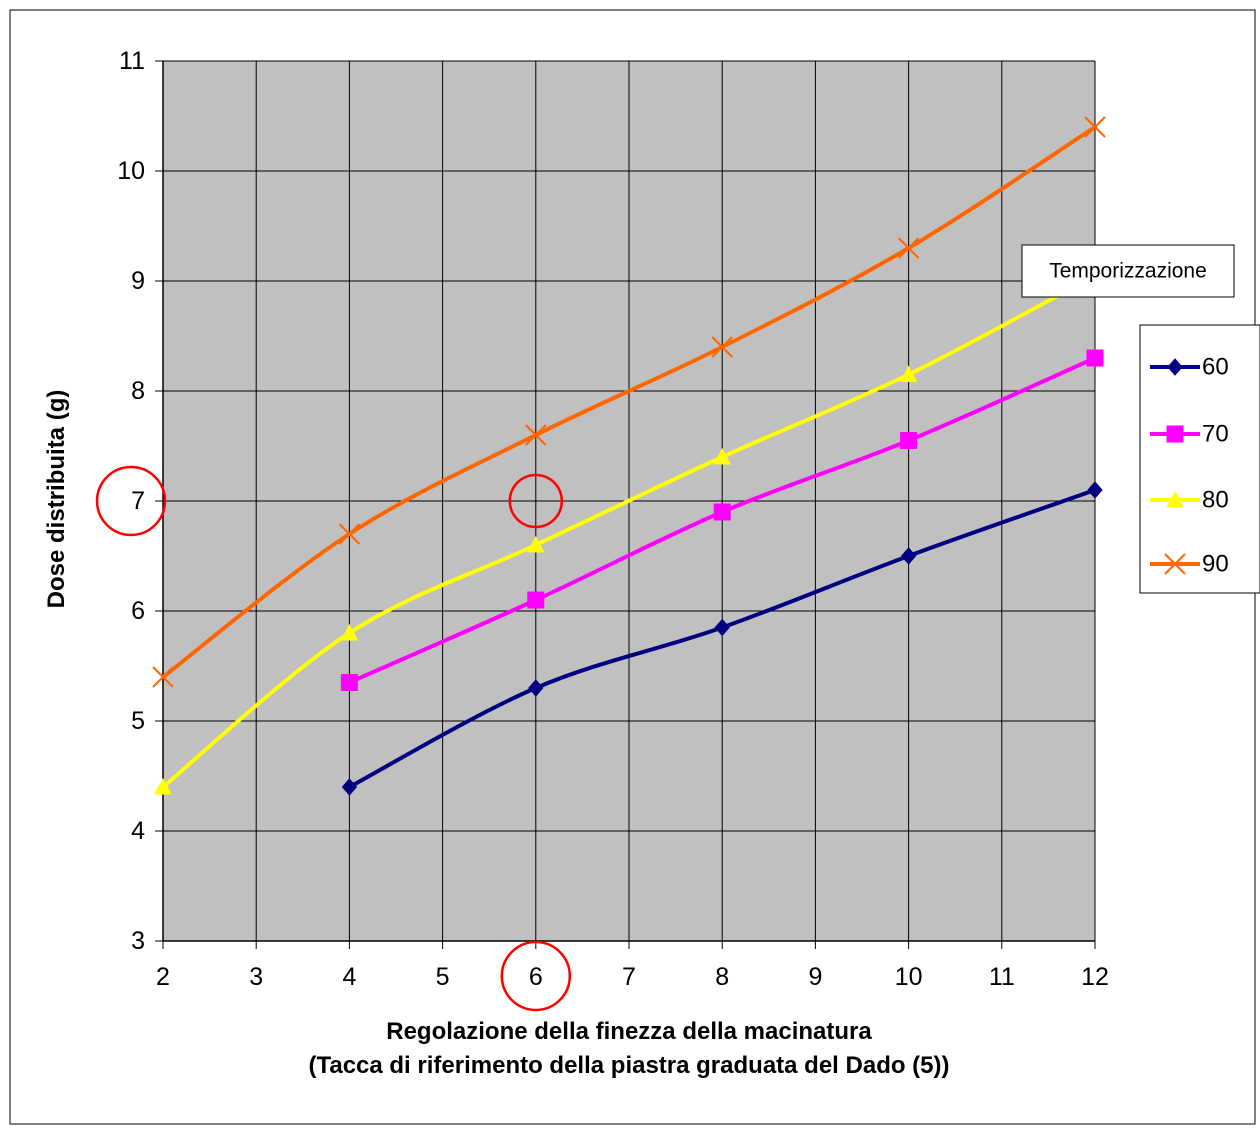  I want to click on x-tick-label: 6, so click(536, 977).